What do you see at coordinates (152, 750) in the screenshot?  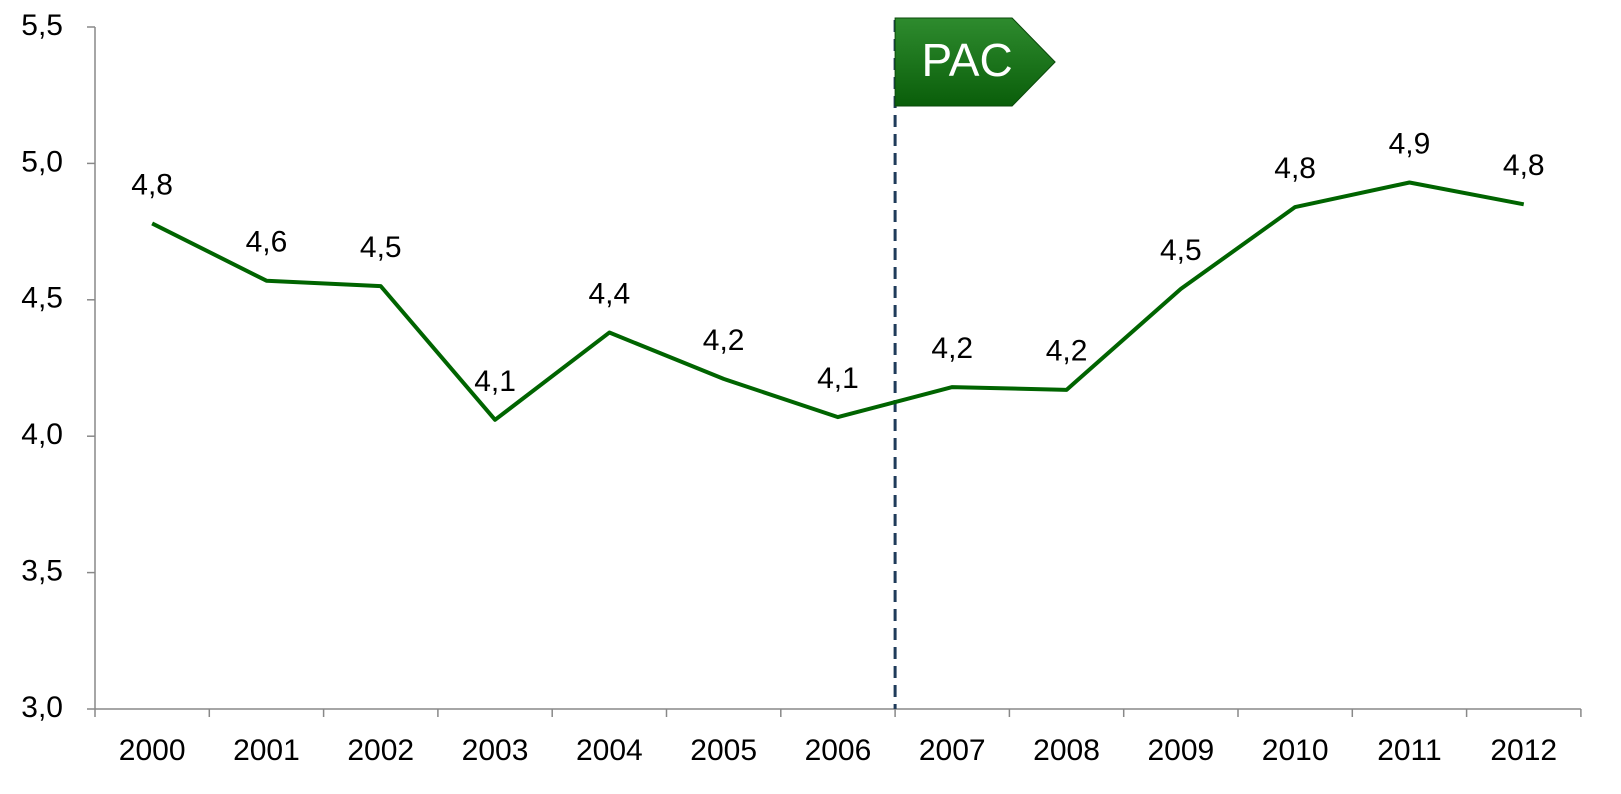 I see `x-tick-label: 2000` at bounding box center [152, 750].